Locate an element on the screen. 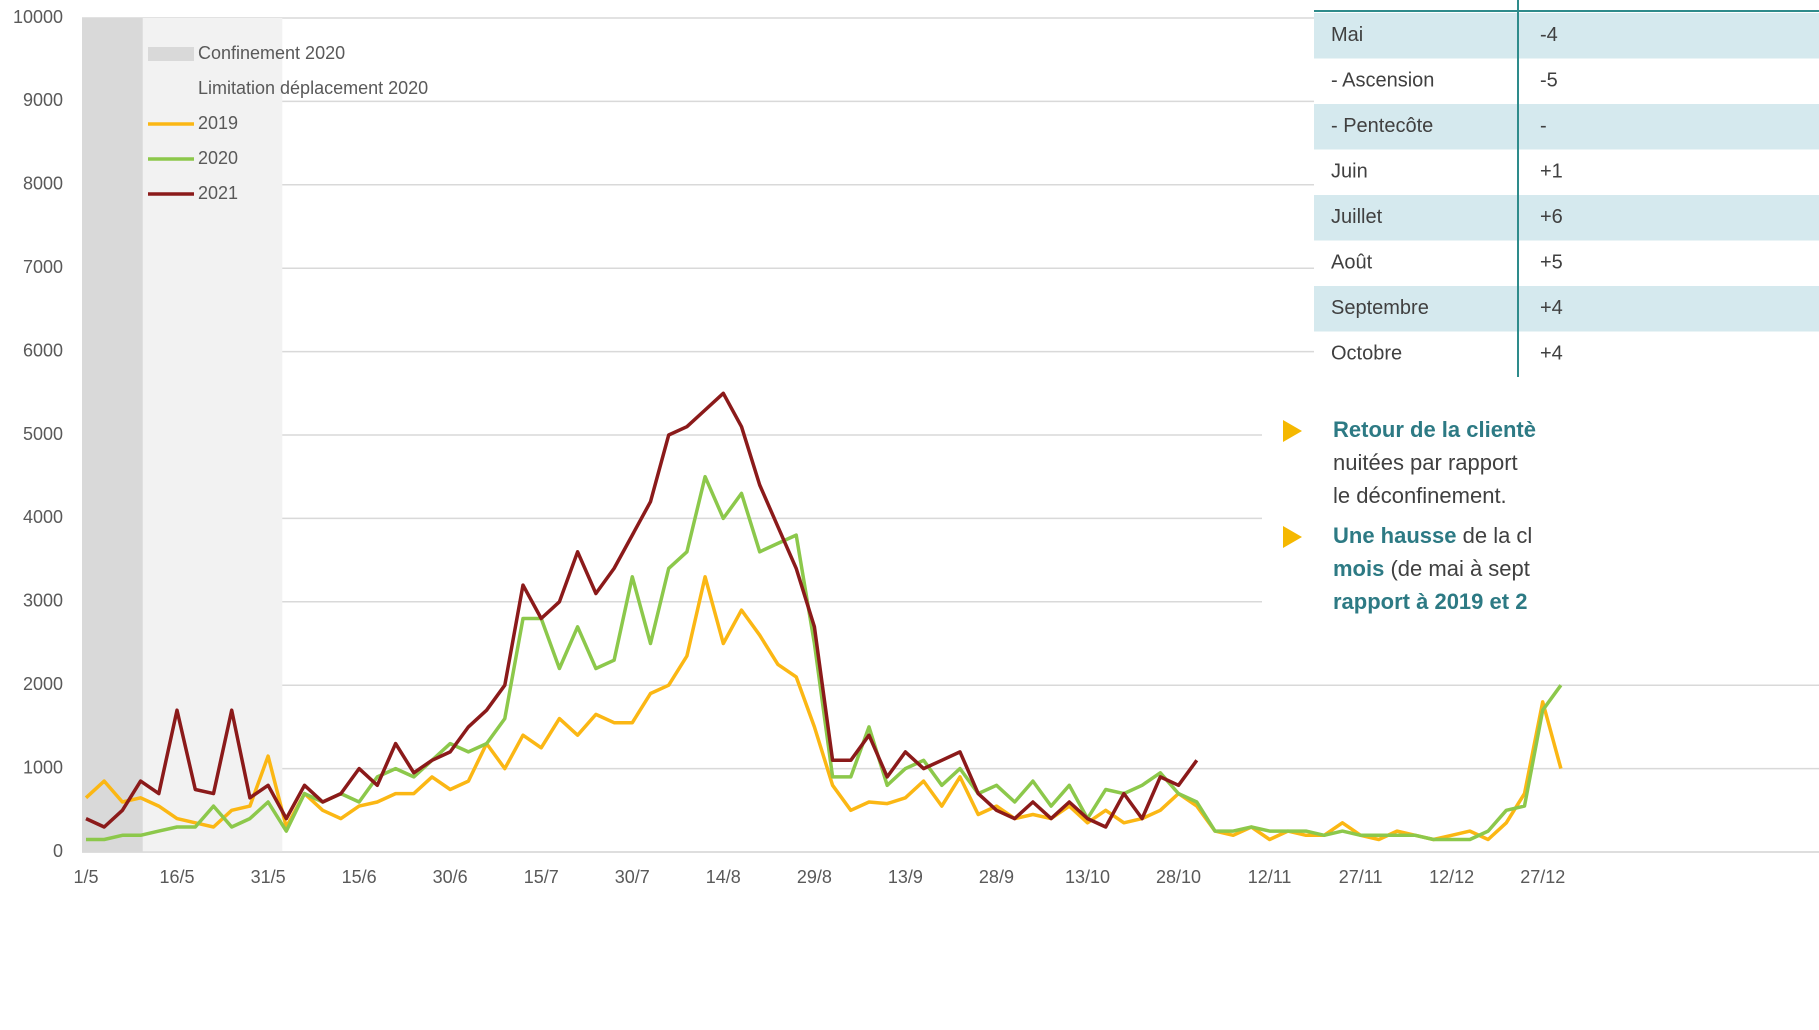 The height and width of the screenshot is (1030, 1819). note-line: mois (de mai à sept is located at coordinates (1431, 568).